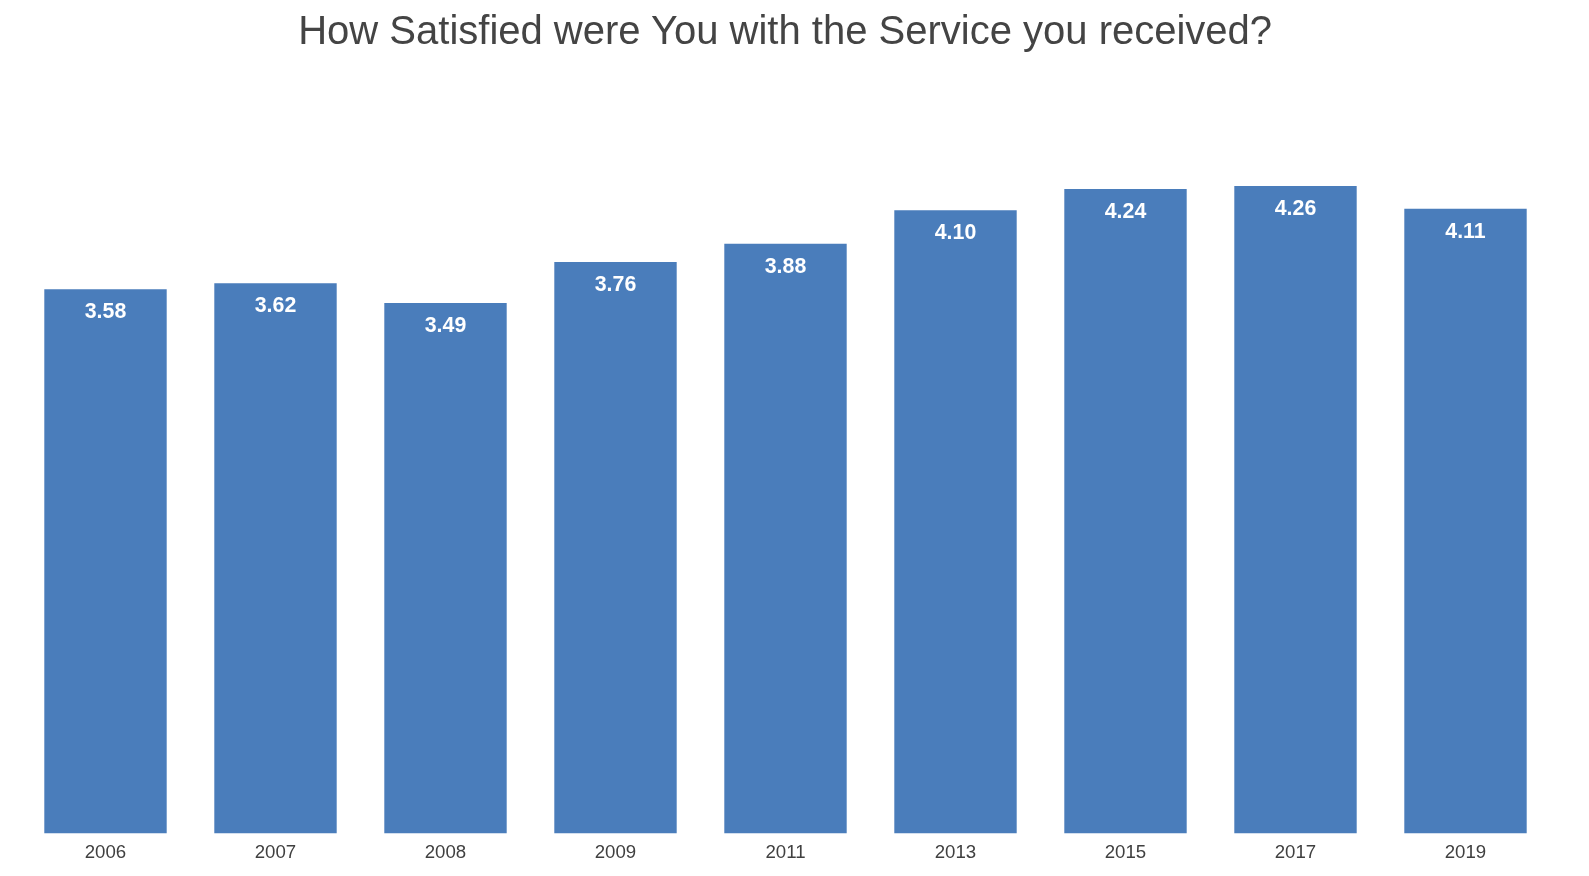 Image resolution: width=1589 pixels, height=876 pixels. What do you see at coordinates (615, 851) in the screenshot?
I see `x-tick-label: 2009` at bounding box center [615, 851].